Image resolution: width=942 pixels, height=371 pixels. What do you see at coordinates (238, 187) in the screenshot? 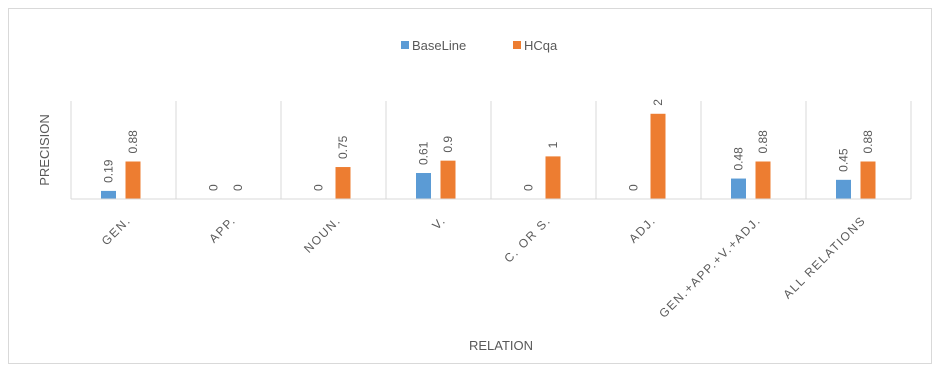
I see `data-label-hcqa-1: 0` at bounding box center [238, 187].